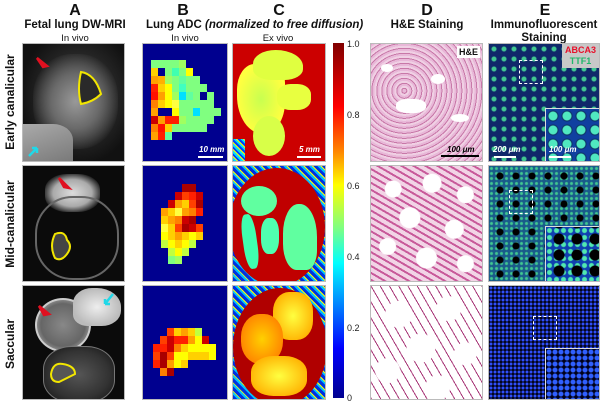 This screenshot has height=404, width=600. What do you see at coordinates (427, 25) in the screenshot?
I see `panel-title-d: H&E Staining` at bounding box center [427, 25].